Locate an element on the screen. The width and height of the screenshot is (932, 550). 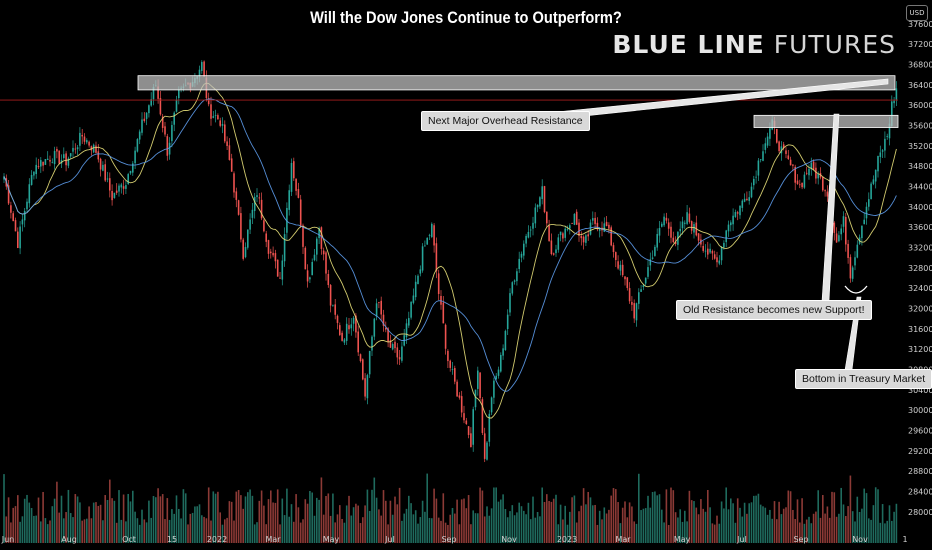
y-tick-label: 32000 is located at coordinates (920, 309).